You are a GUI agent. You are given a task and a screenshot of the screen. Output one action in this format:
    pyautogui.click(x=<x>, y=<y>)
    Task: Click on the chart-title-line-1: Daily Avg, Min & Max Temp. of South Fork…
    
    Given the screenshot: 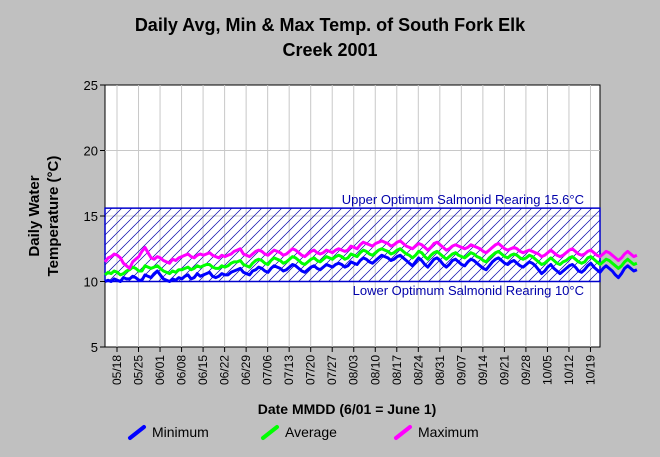 What is the action you would take?
    pyautogui.click(x=330, y=25)
    